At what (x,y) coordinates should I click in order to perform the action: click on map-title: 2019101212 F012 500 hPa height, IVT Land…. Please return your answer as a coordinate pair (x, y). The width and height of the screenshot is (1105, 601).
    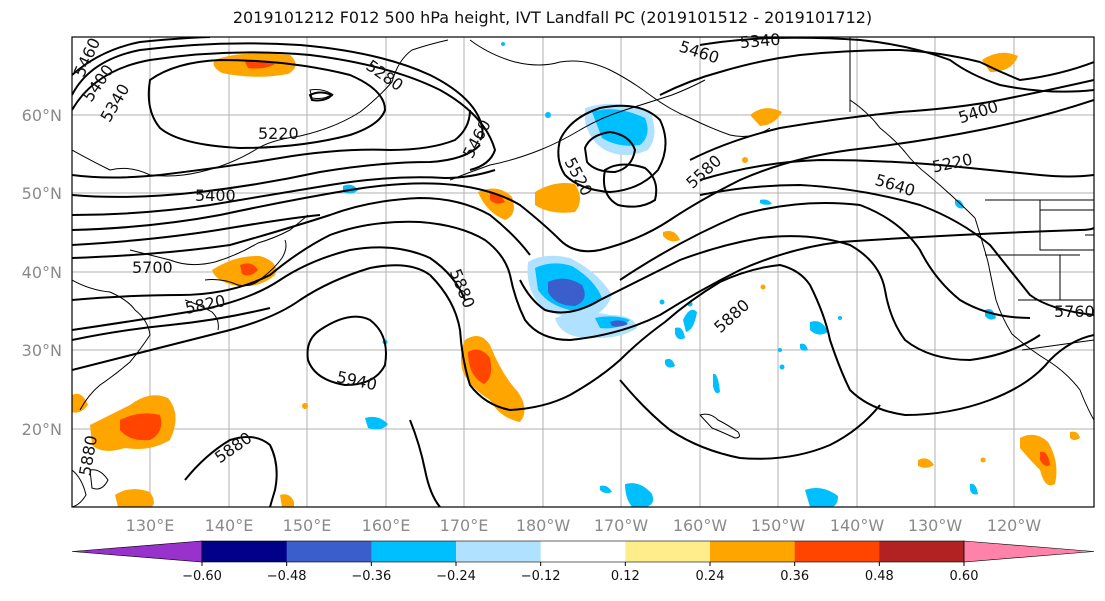
    Looking at the image, I should click on (552, 17).